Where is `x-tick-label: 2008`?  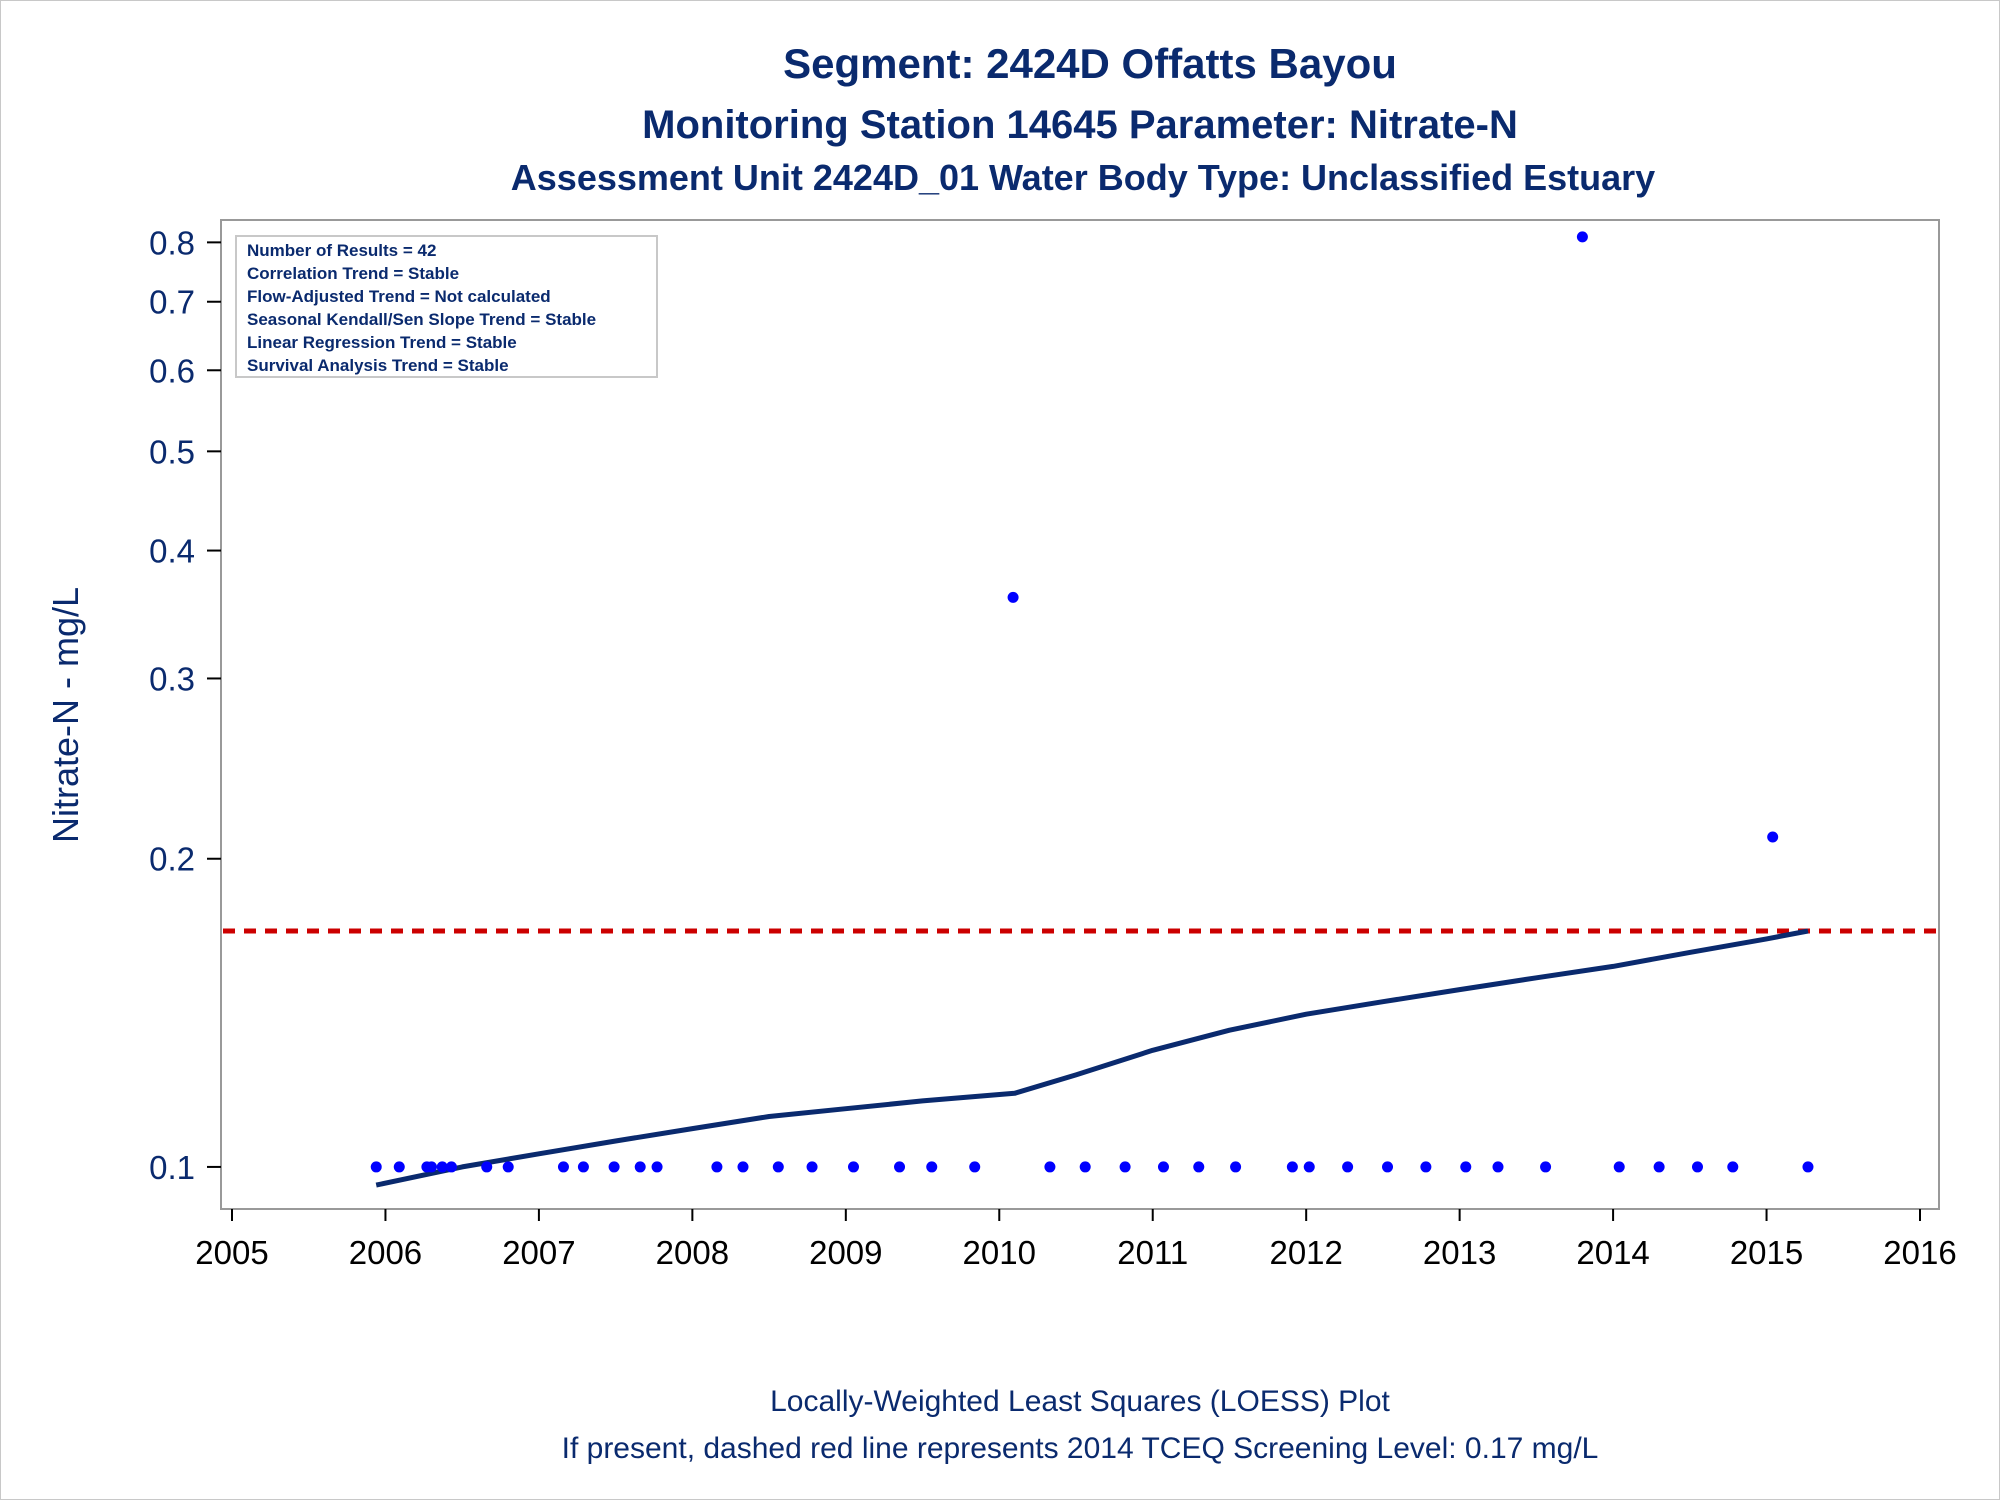
x-tick-label: 2008 is located at coordinates (692, 1252).